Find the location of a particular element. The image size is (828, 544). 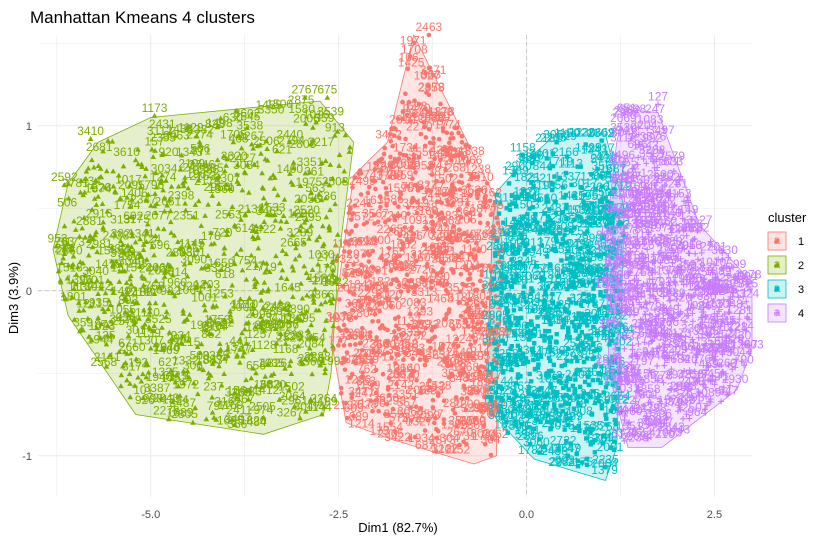

legend-label-1: 1 is located at coordinates (801, 242).